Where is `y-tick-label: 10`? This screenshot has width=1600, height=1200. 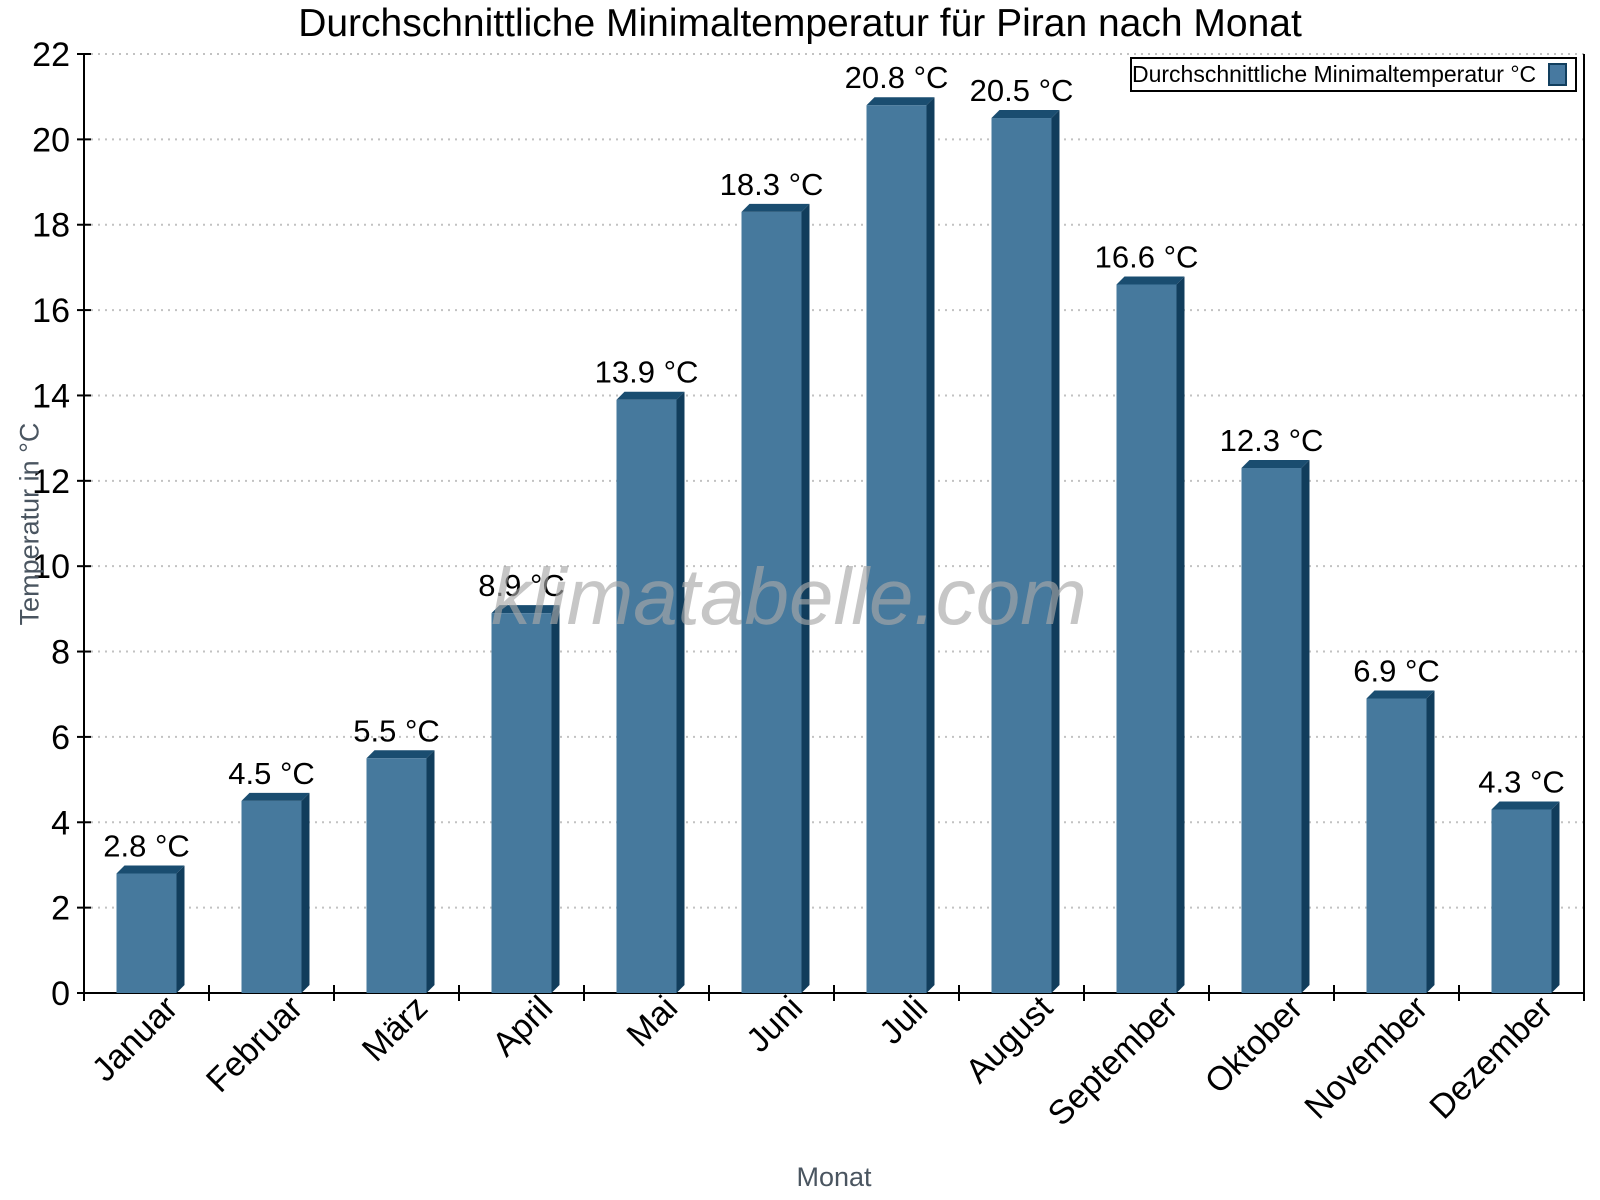
y-tick-label: 10 is located at coordinates (51, 567).